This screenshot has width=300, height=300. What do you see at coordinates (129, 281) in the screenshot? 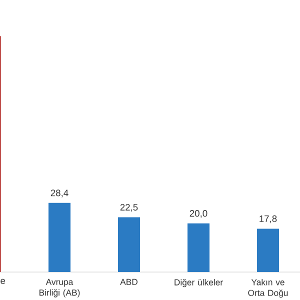
I see `x-tick-label: ABD` at bounding box center [129, 281].